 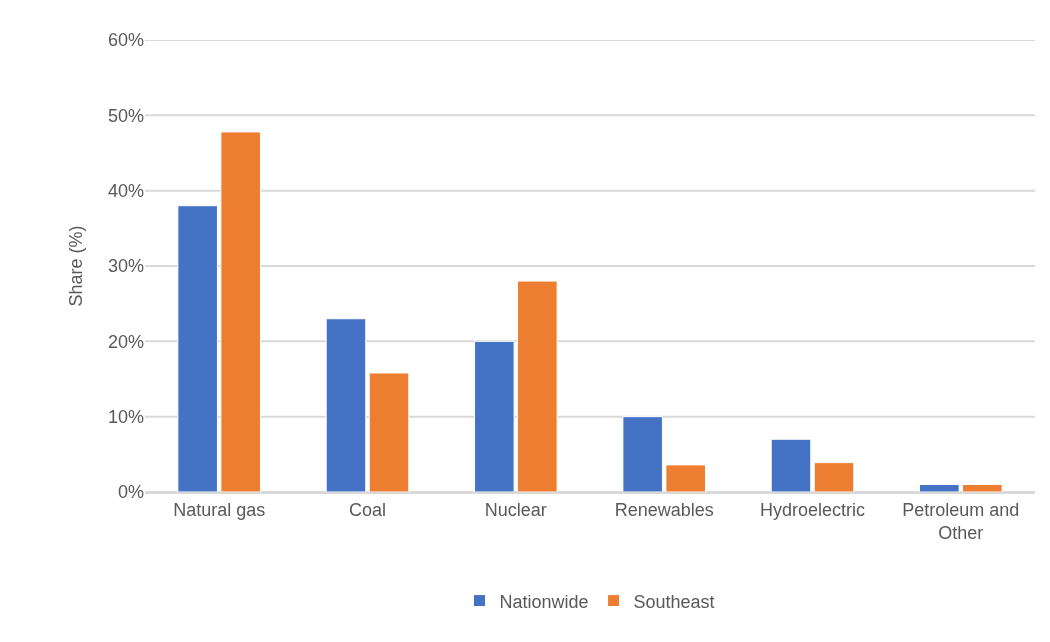 I want to click on legend-label: Southeast, so click(x=674, y=601).